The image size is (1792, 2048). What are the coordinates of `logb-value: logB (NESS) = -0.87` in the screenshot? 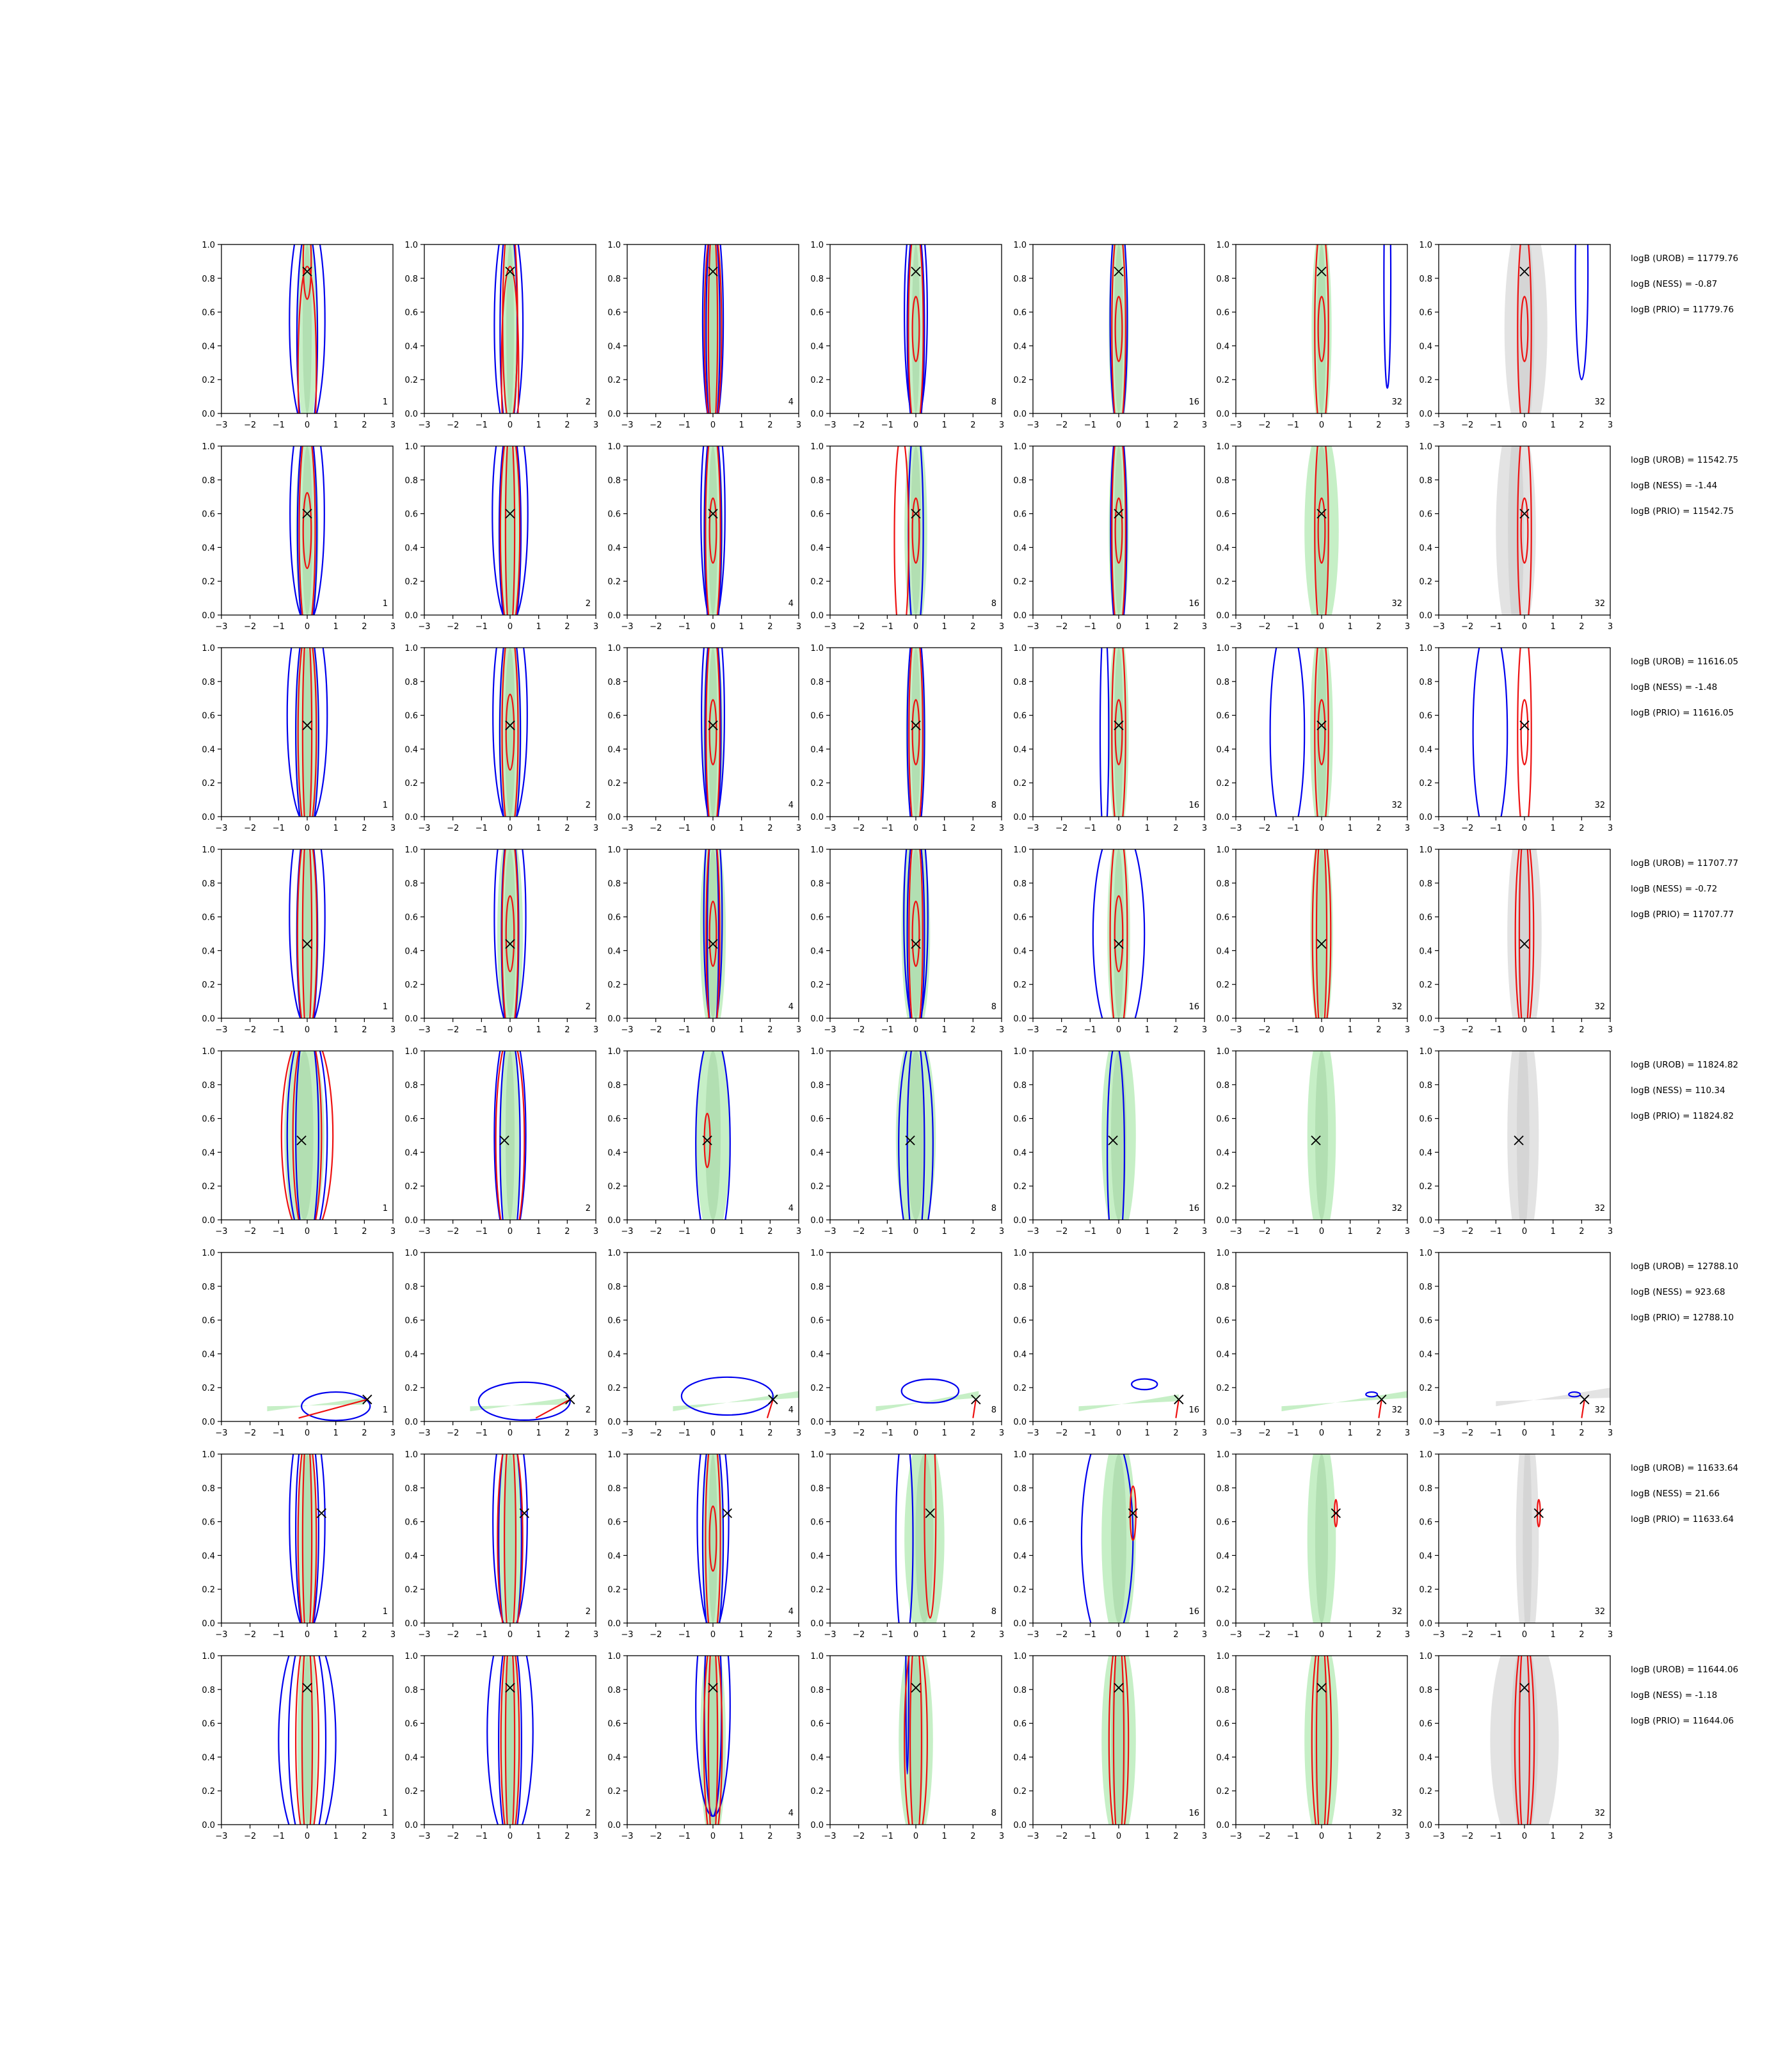 It's located at (1674, 284).